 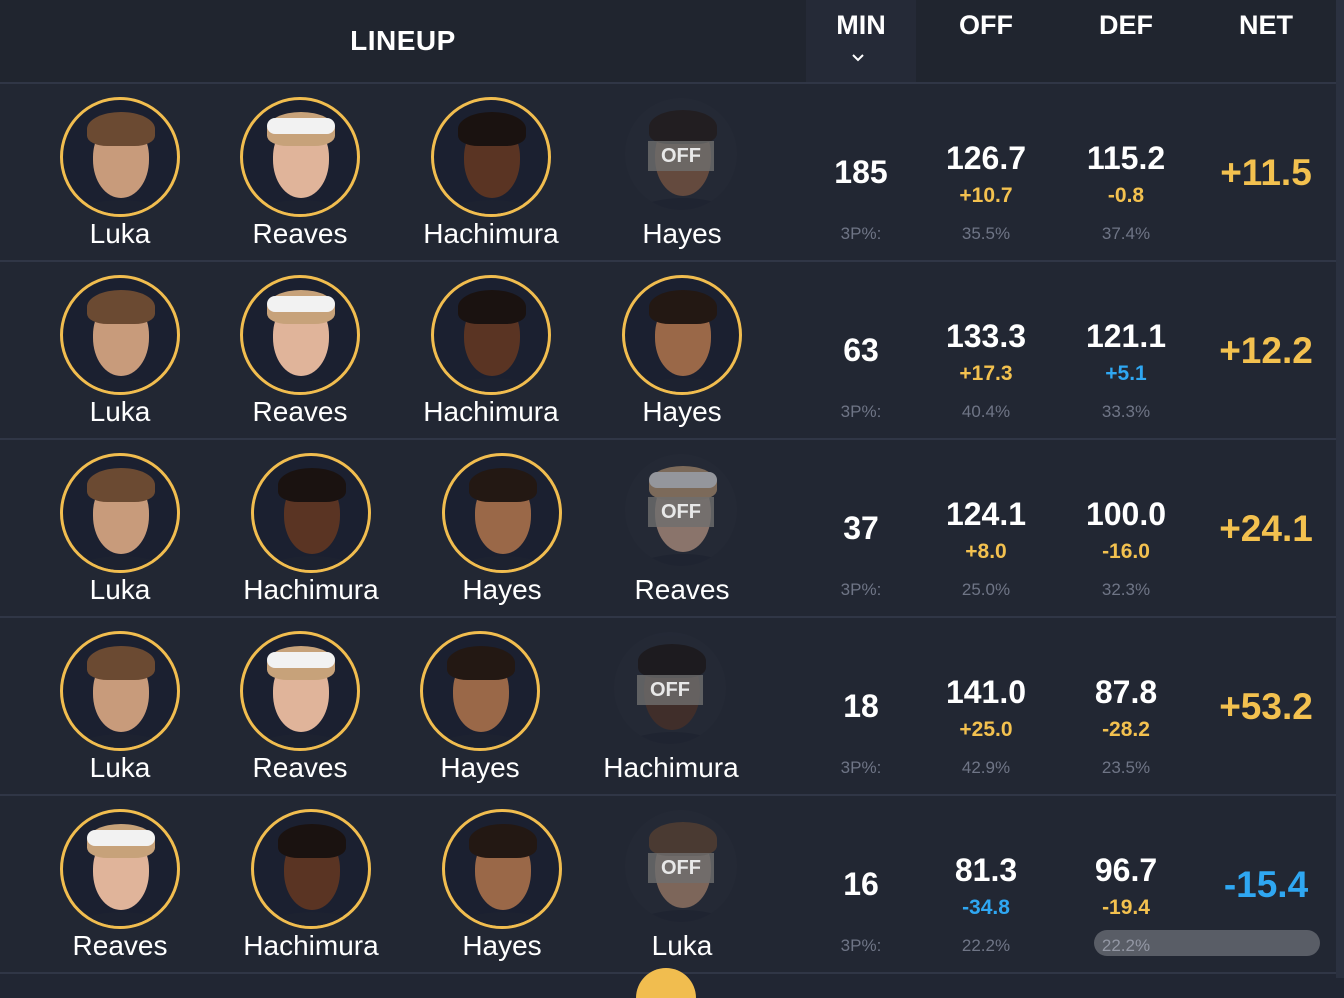 I want to click on def-rating-diff: -19.4, so click(x=1126, y=907).